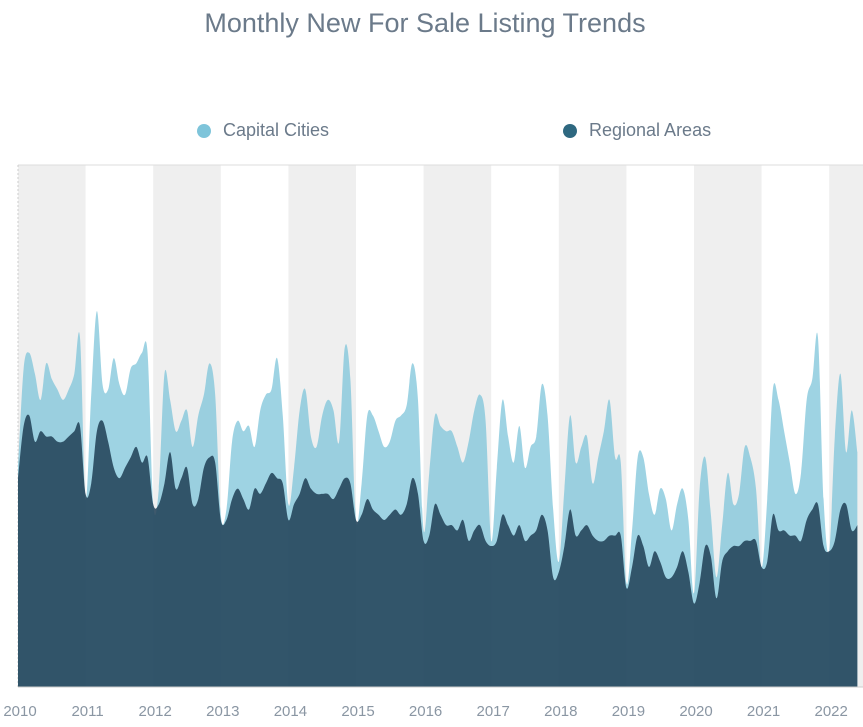 The image size is (863, 727). What do you see at coordinates (763, 711) in the screenshot?
I see `x-tick-label: 2021` at bounding box center [763, 711].